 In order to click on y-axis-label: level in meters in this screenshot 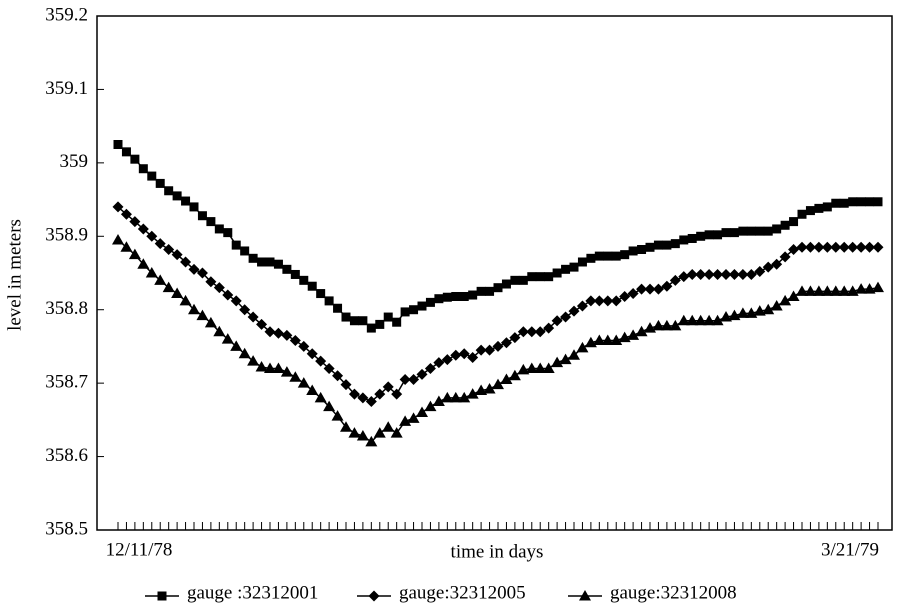, I will do `click(14, 275)`.